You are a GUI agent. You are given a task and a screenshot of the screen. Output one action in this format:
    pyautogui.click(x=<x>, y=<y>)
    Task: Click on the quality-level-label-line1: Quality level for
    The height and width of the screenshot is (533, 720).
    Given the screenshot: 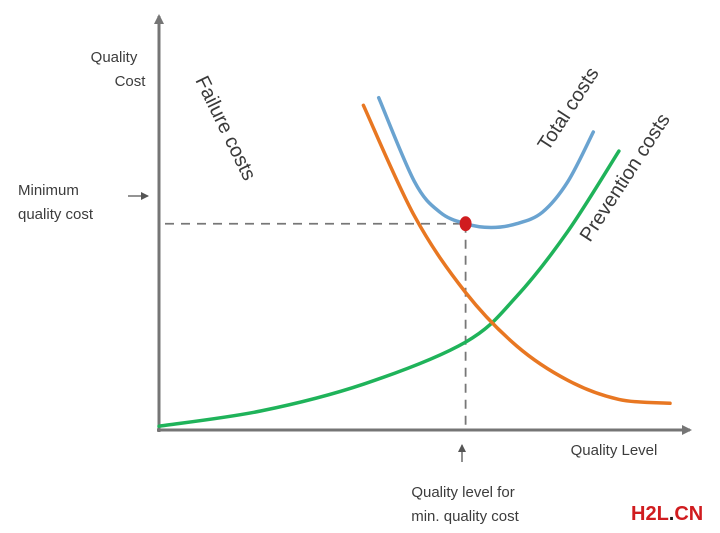 What is the action you would take?
    pyautogui.click(x=462, y=492)
    